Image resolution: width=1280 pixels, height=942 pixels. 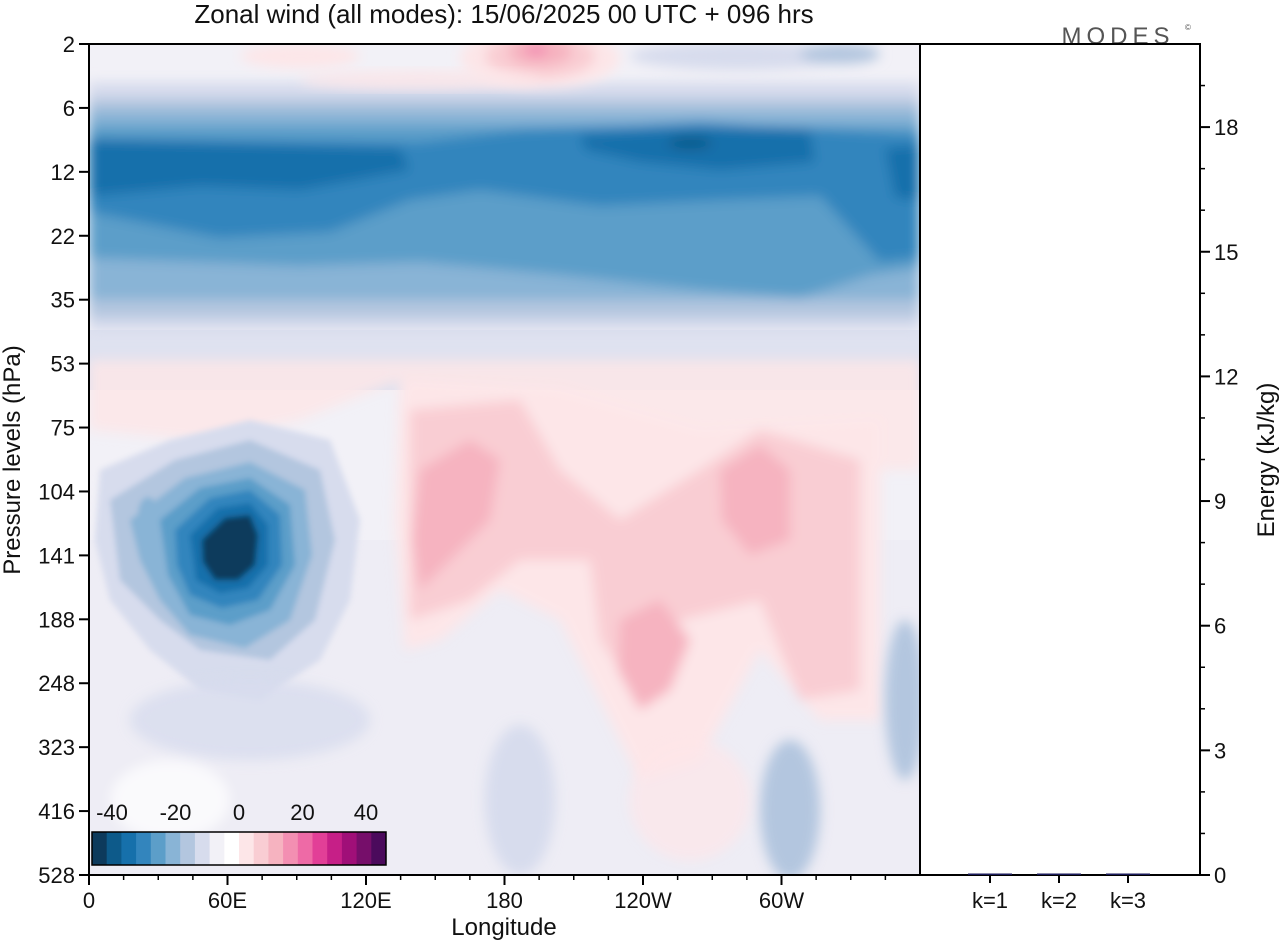 What do you see at coordinates (56, 555) in the screenshot?
I see `pressure-tick-label: 141` at bounding box center [56, 555].